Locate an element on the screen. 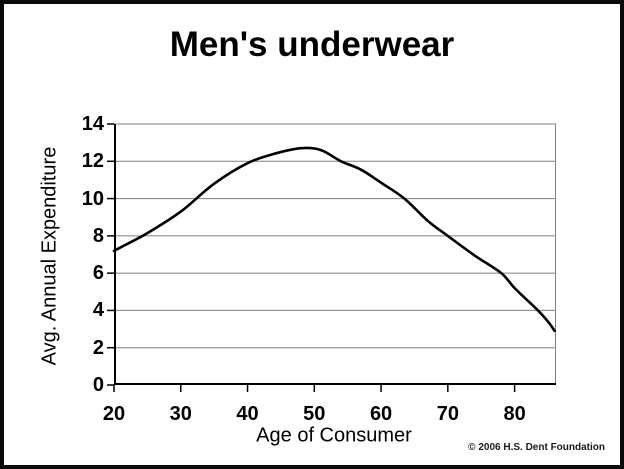 The image size is (624, 469). x-tick-label: 40 is located at coordinates (247, 414).